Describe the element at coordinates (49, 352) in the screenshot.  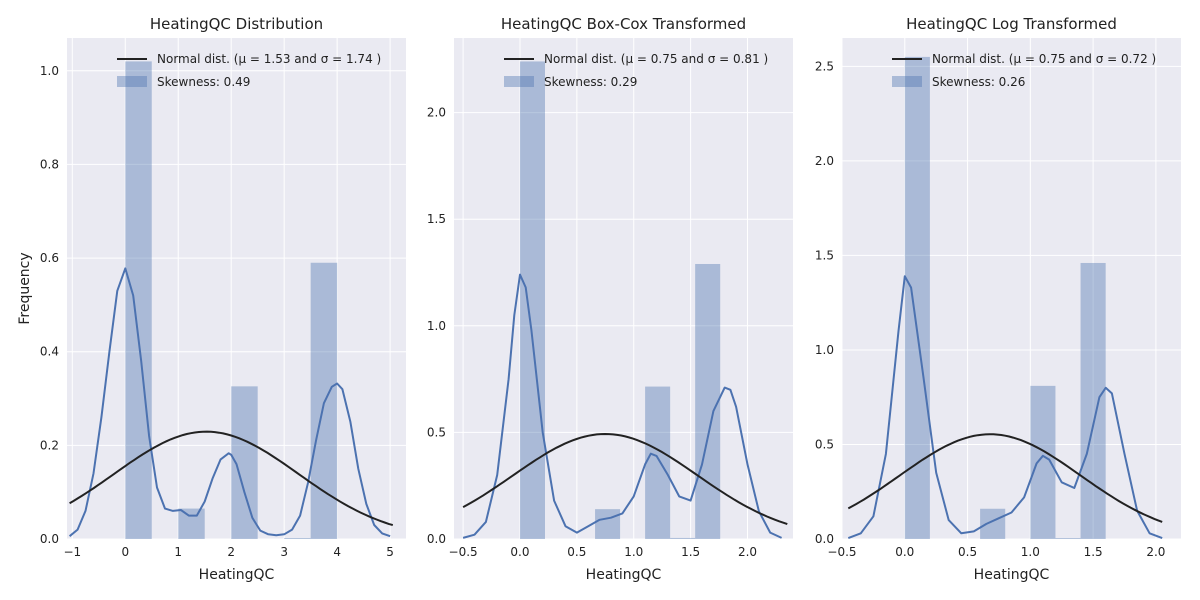
I see `y-tick-label: 0.4` at that location.